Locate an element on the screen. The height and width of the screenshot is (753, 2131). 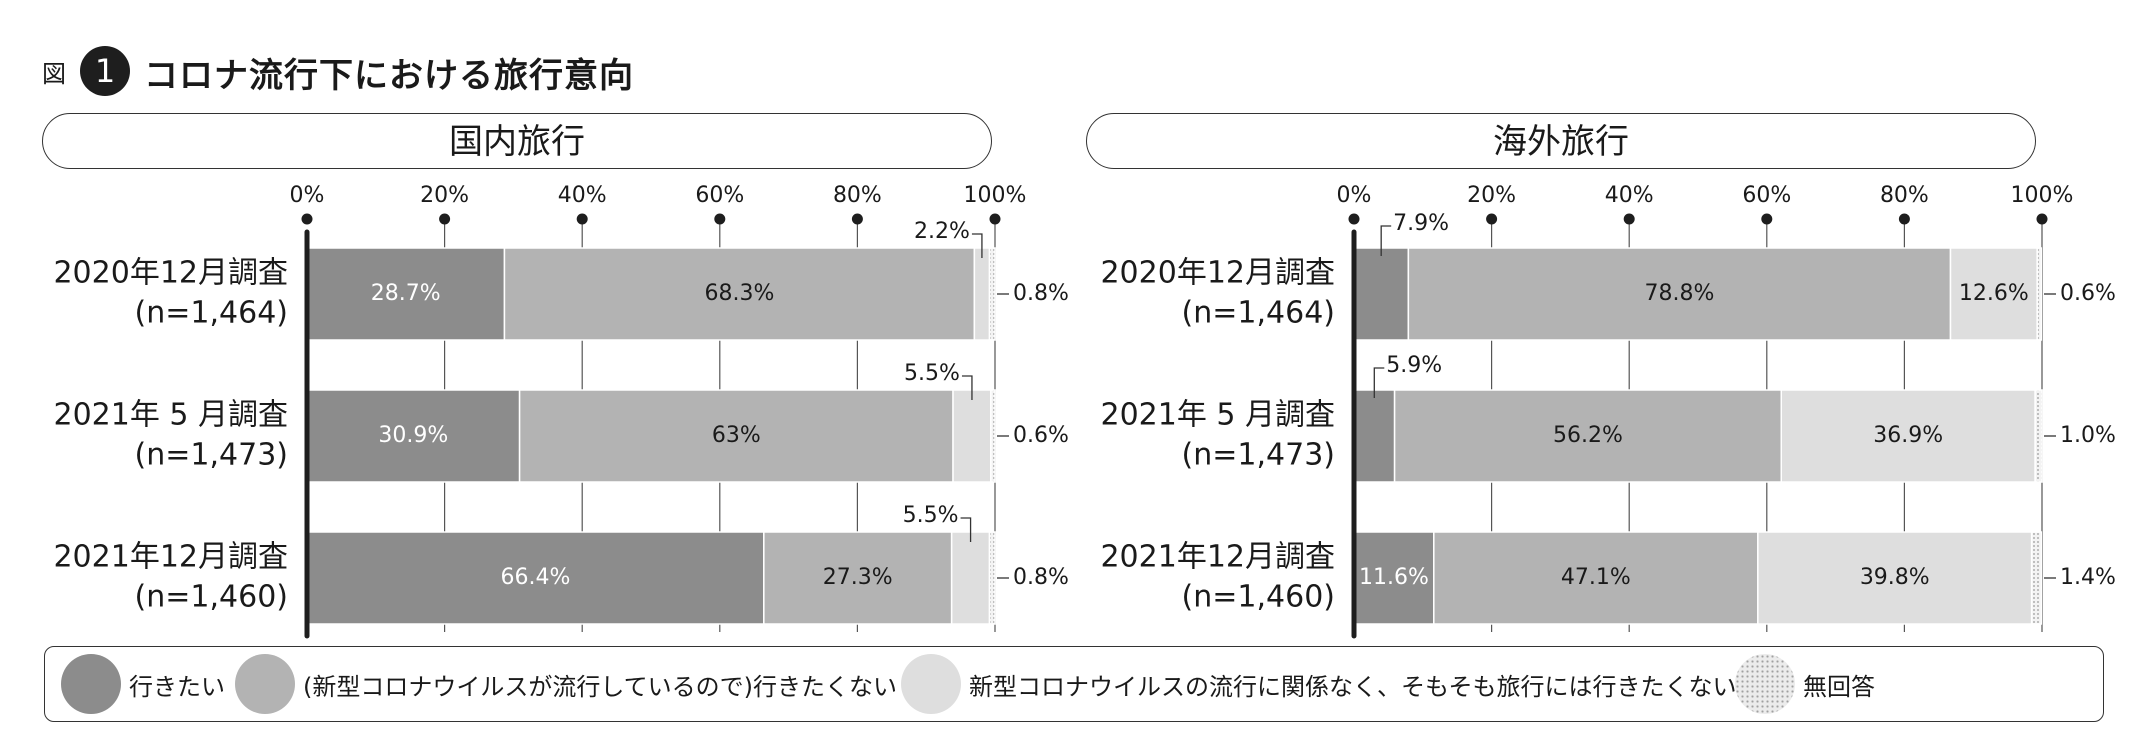
legend-swatch-not-covid is located at coordinates (265, 684).